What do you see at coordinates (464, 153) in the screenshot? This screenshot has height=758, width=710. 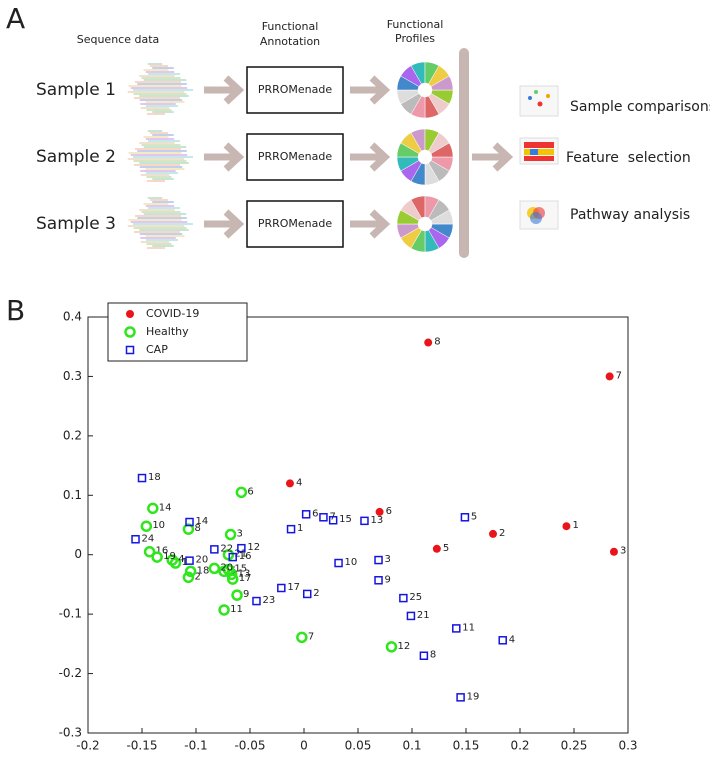 I see `merge-bar` at bounding box center [464, 153].